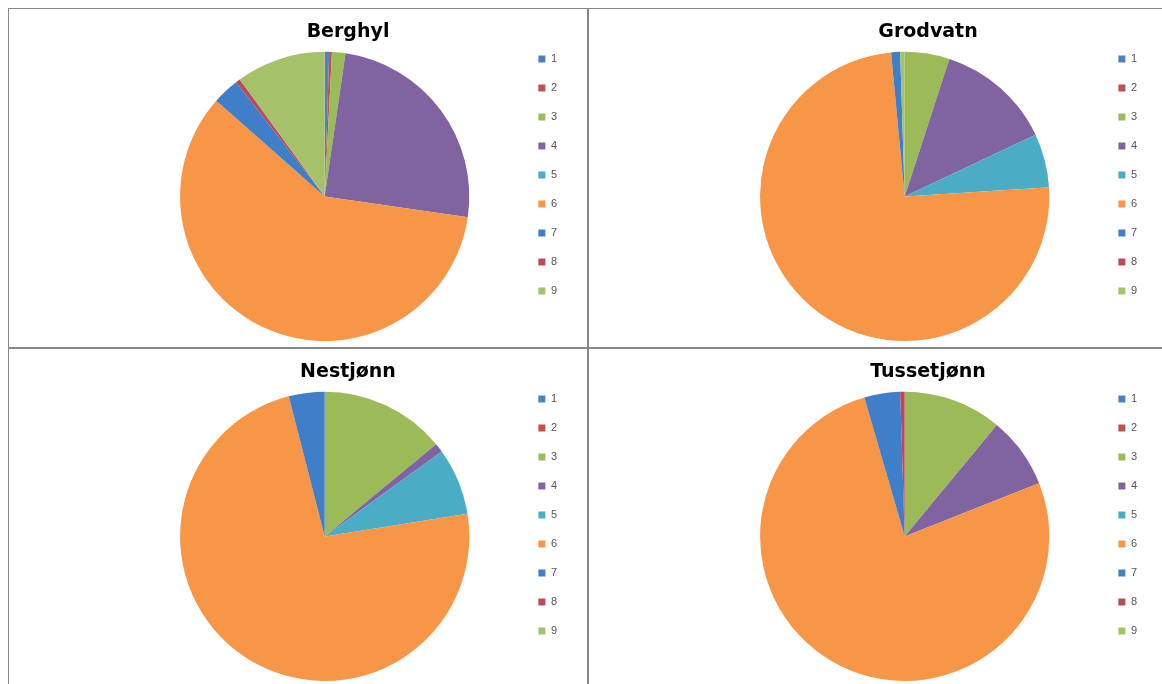 The image size is (1162, 684). I want to click on chart-title: Grodvatn, so click(928, 30).